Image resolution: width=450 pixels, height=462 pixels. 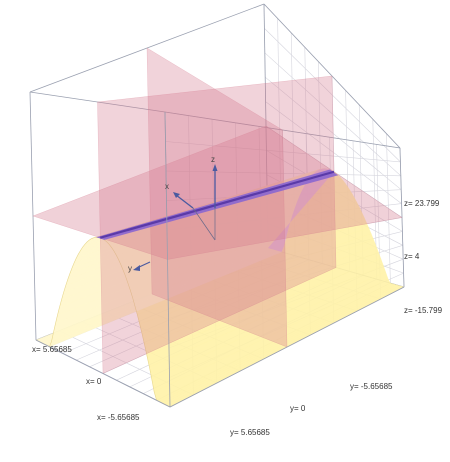 What do you see at coordinates (213, 159) in the screenshot?
I see `z-axis-label: z` at bounding box center [213, 159].